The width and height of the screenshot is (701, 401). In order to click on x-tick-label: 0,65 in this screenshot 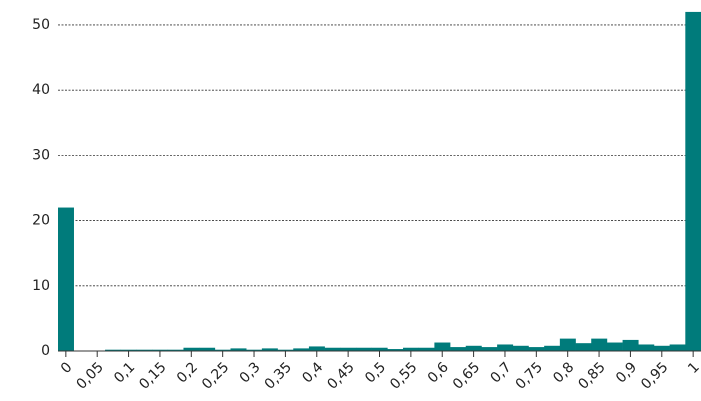, I will do `click(466, 375)`.